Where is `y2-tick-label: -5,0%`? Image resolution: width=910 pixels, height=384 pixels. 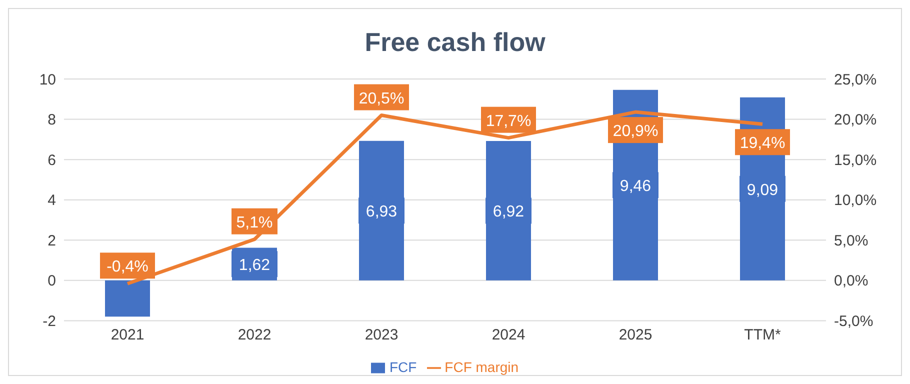 y2-tick-label: -5,0% is located at coordinates (854, 321).